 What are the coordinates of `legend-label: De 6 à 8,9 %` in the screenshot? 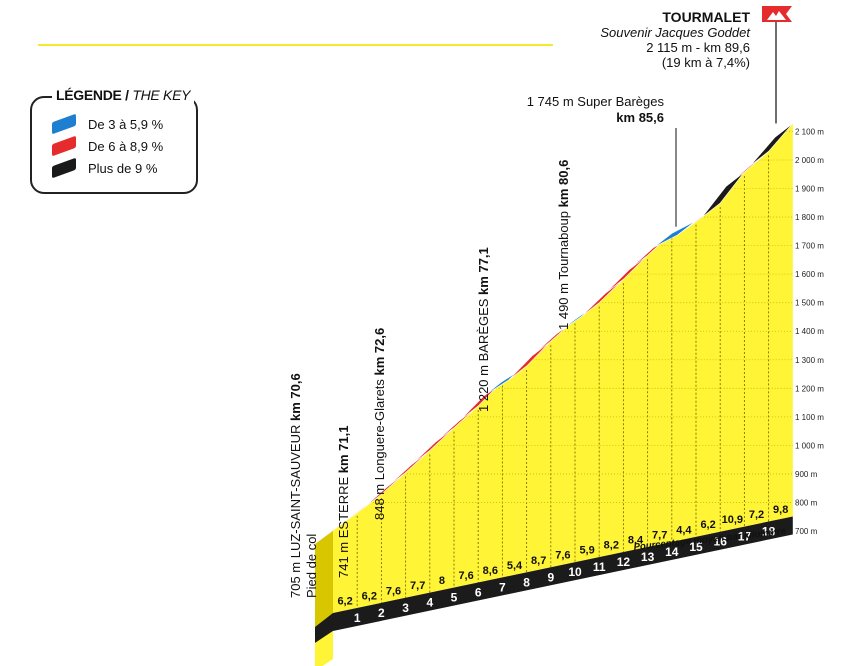 It's located at (126, 146).